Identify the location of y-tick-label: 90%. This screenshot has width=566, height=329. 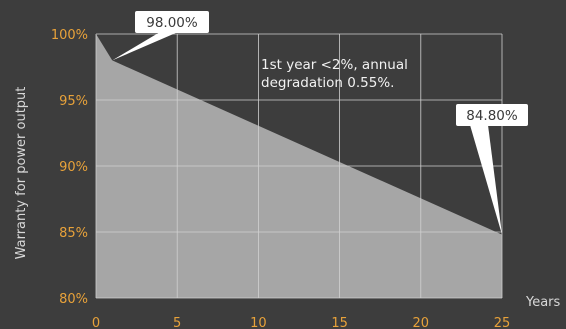
(73, 167).